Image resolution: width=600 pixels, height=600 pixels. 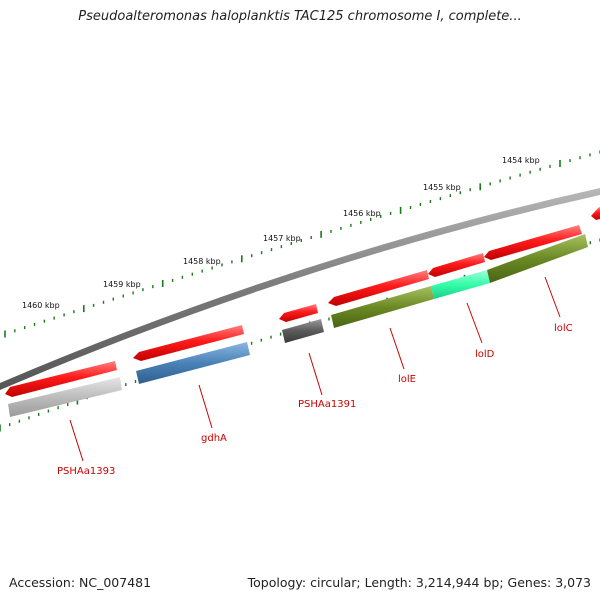 I want to click on accession-text: Accession: NC_007481, so click(x=80, y=582).